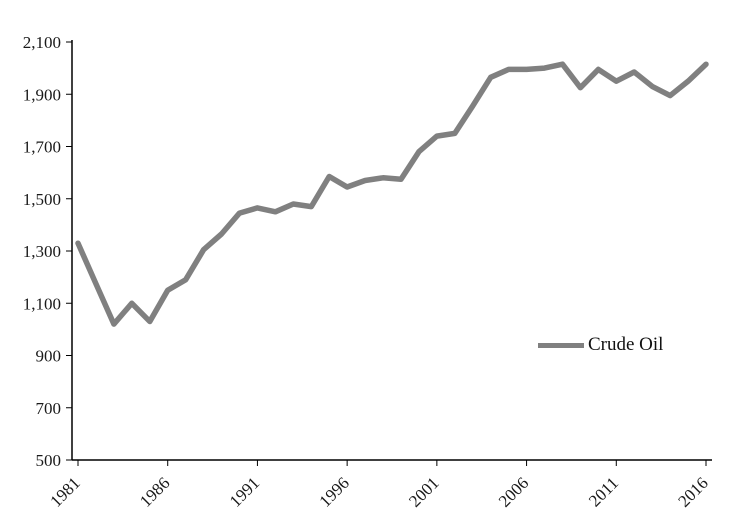 The height and width of the screenshot is (526, 744). Describe the element at coordinates (154, 491) in the screenshot. I see `x-axis-tick-label: 1986` at that location.